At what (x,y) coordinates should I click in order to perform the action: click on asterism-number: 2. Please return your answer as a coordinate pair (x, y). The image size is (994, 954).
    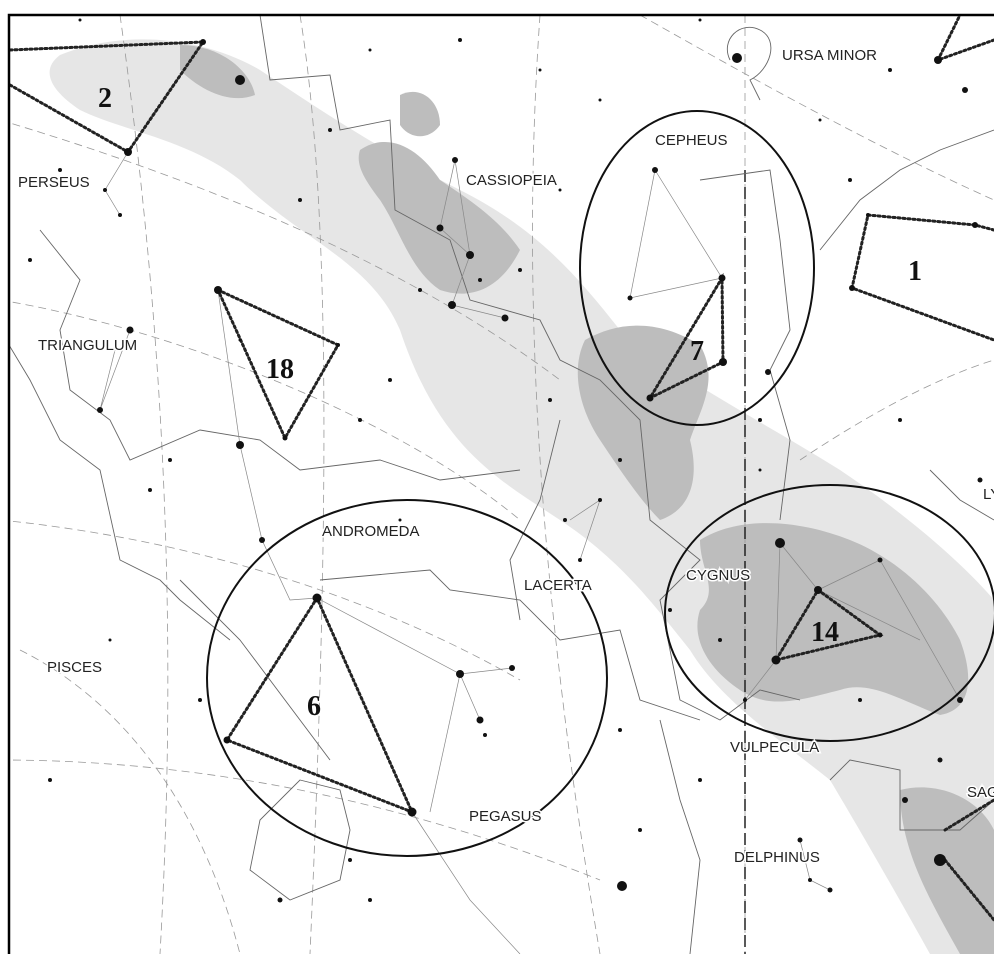
    Looking at the image, I should click on (105, 98).